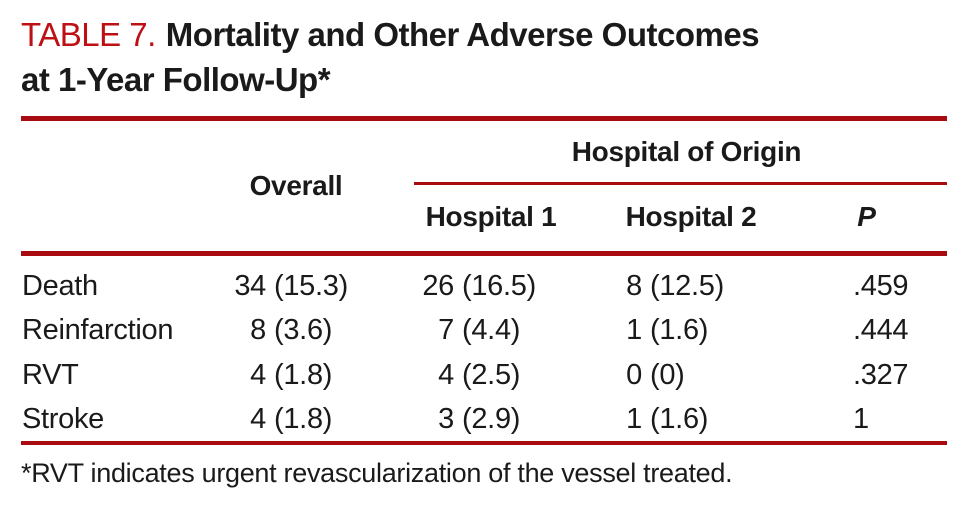 The width and height of the screenshot is (963, 514). What do you see at coordinates (88, 34) in the screenshot?
I see `table-number-label: TABLE 7.` at bounding box center [88, 34].